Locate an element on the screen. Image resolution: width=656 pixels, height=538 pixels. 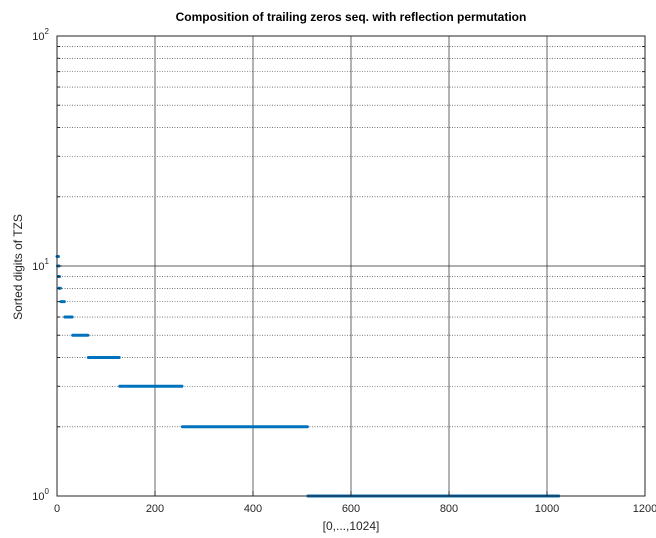
y-axis-label: Sorted digits of TZS is located at coordinates (18, 267).